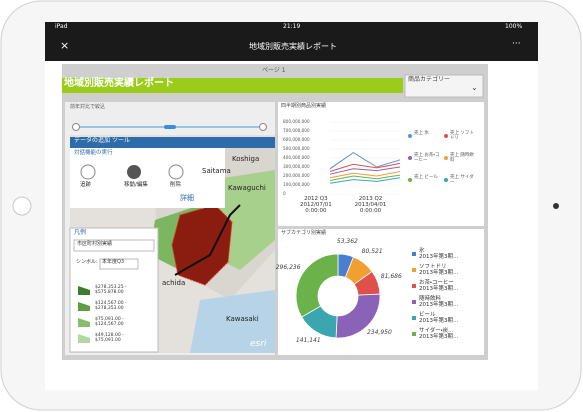  What do you see at coordinates (247, 188) in the screenshot?
I see `place-label: Kawaguchi` at bounding box center [247, 188].